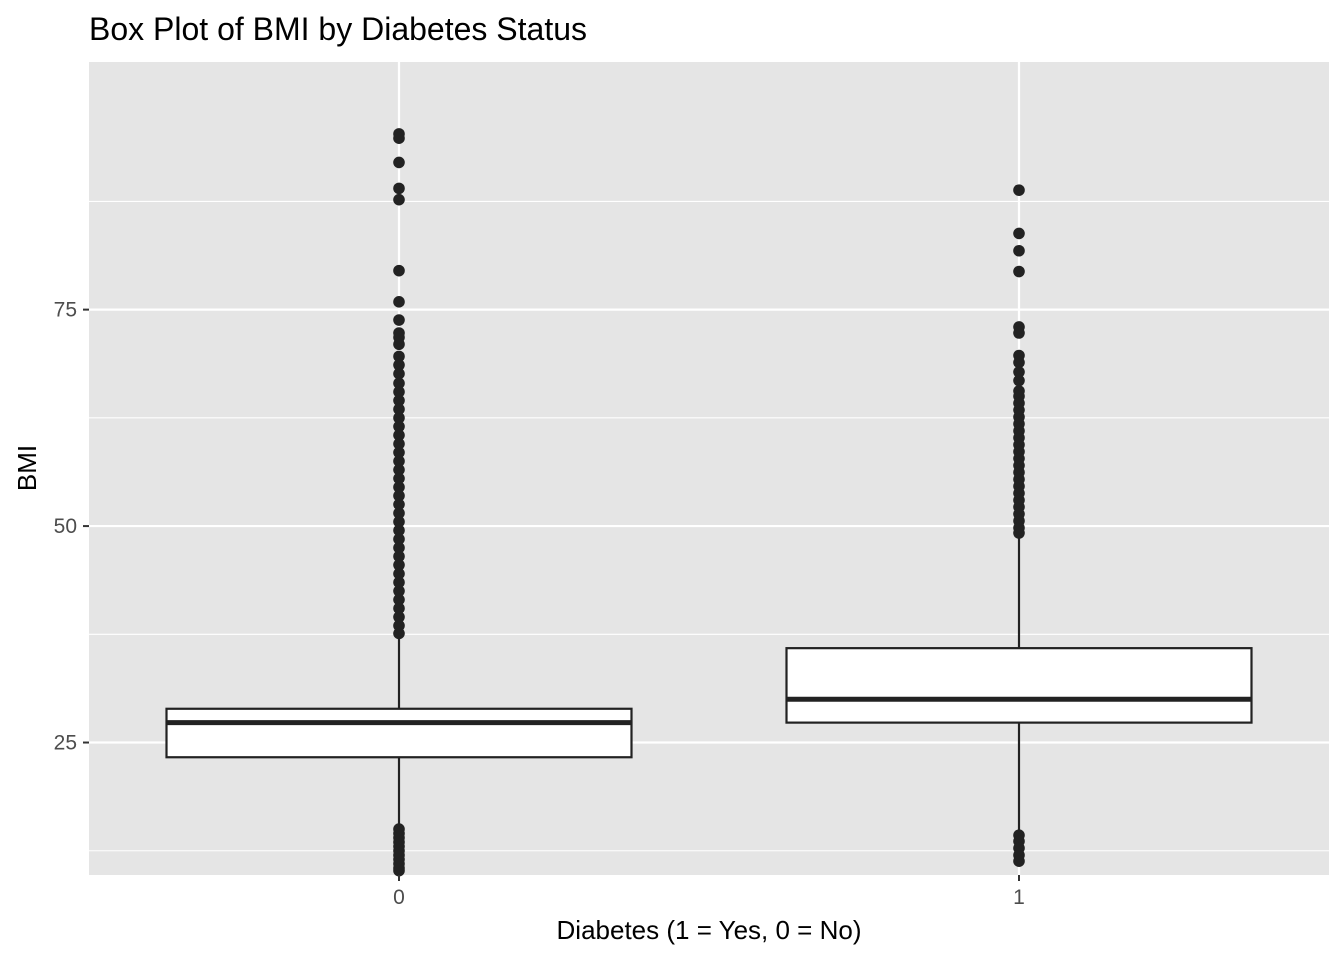  Describe the element at coordinates (65, 743) in the screenshot. I see `y-tick-label: 25` at that location.